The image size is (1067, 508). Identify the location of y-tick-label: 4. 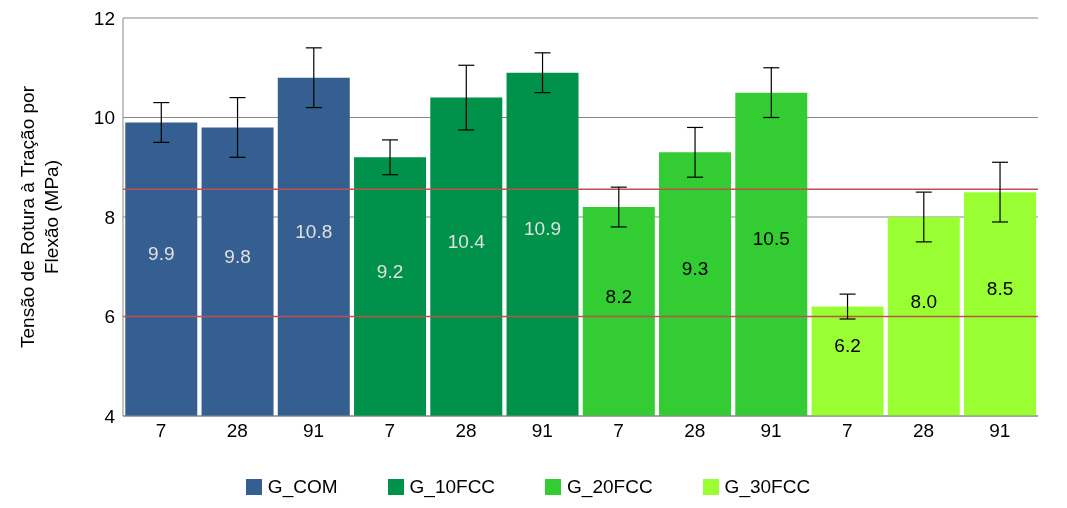
(110, 416).